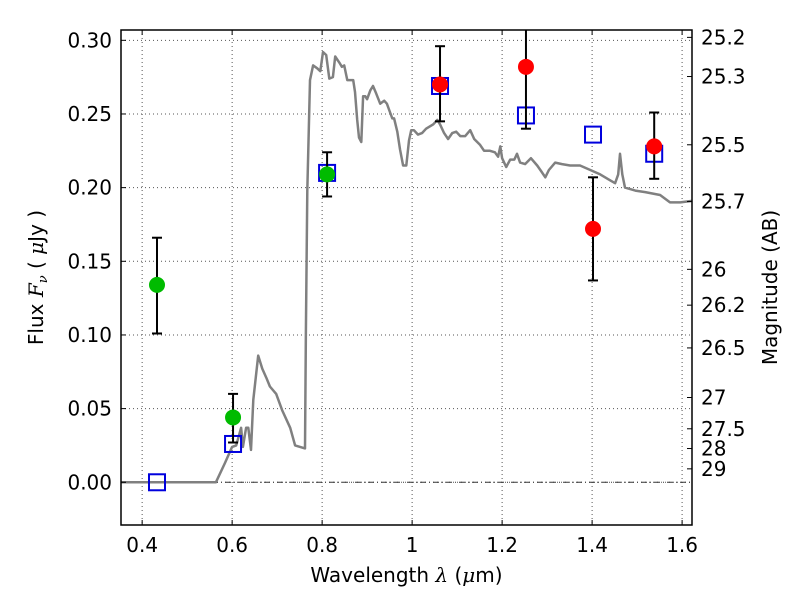 The image size is (800, 600). What do you see at coordinates (713, 398) in the screenshot?
I see `y2-tick-label: 27` at bounding box center [713, 398].